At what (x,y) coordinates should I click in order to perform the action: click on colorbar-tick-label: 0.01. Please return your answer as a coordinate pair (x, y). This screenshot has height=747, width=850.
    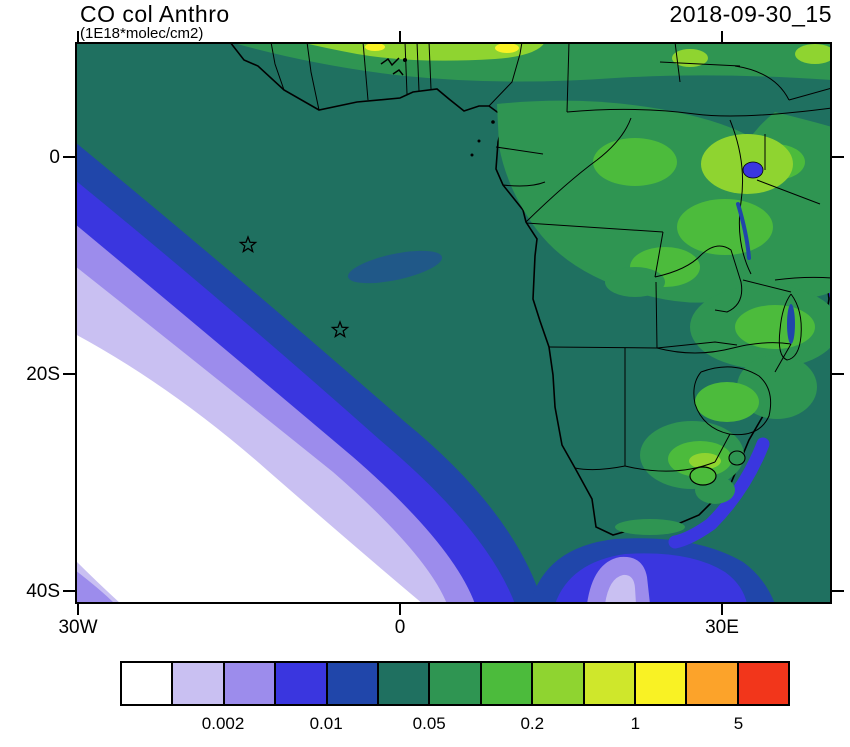
    Looking at the image, I should click on (326, 723).